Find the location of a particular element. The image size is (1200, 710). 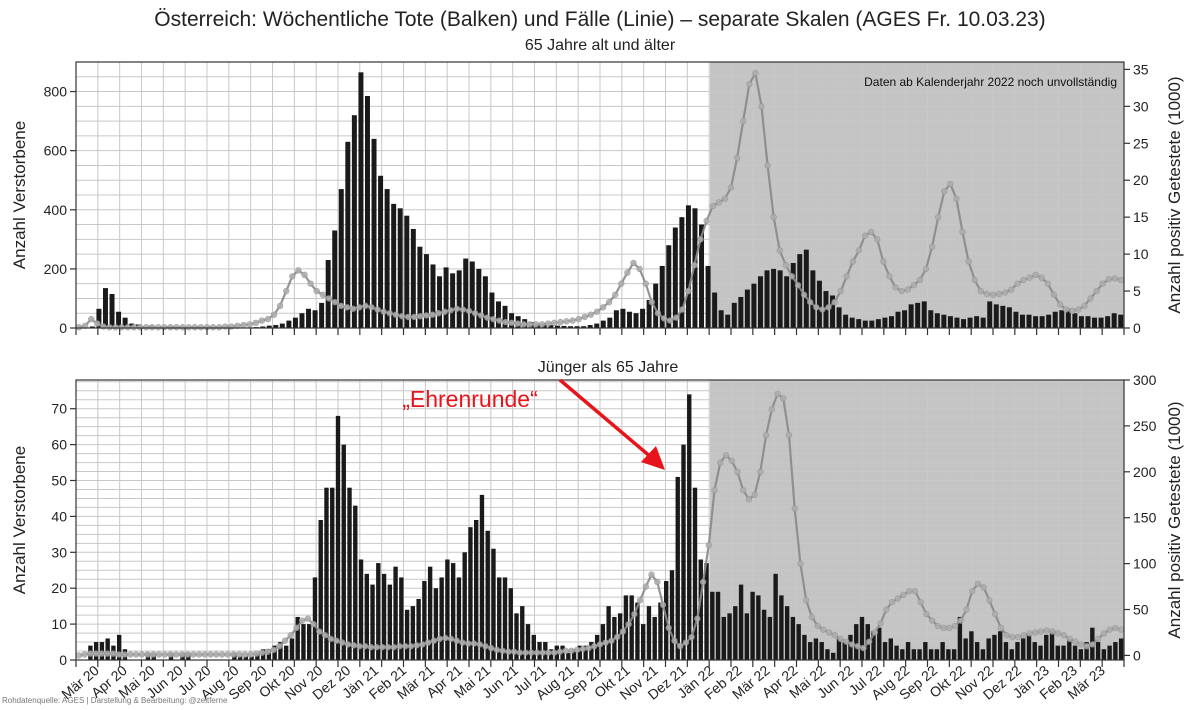

y2-tick-label: 100 is located at coordinates (1145, 564).